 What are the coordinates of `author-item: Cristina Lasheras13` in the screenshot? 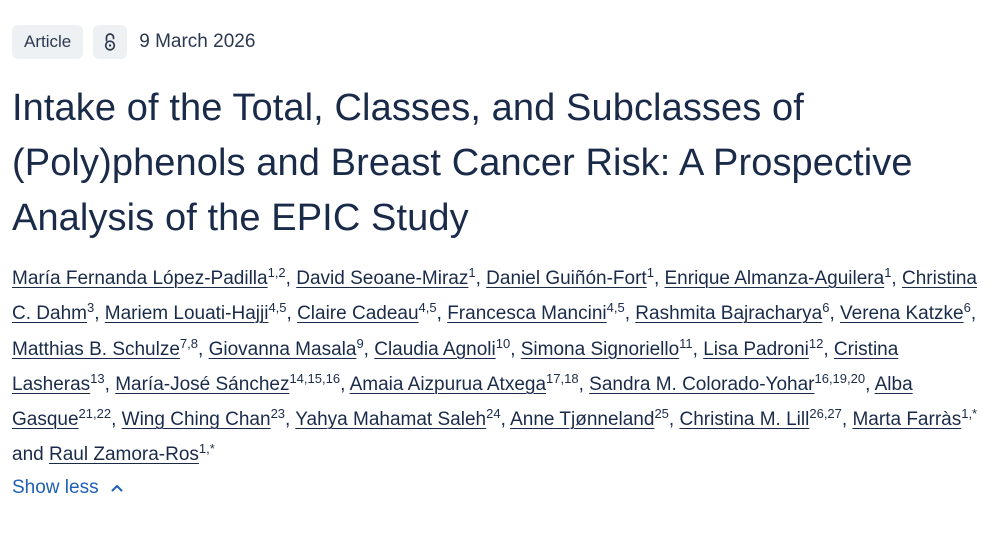 It's located at (455, 367).